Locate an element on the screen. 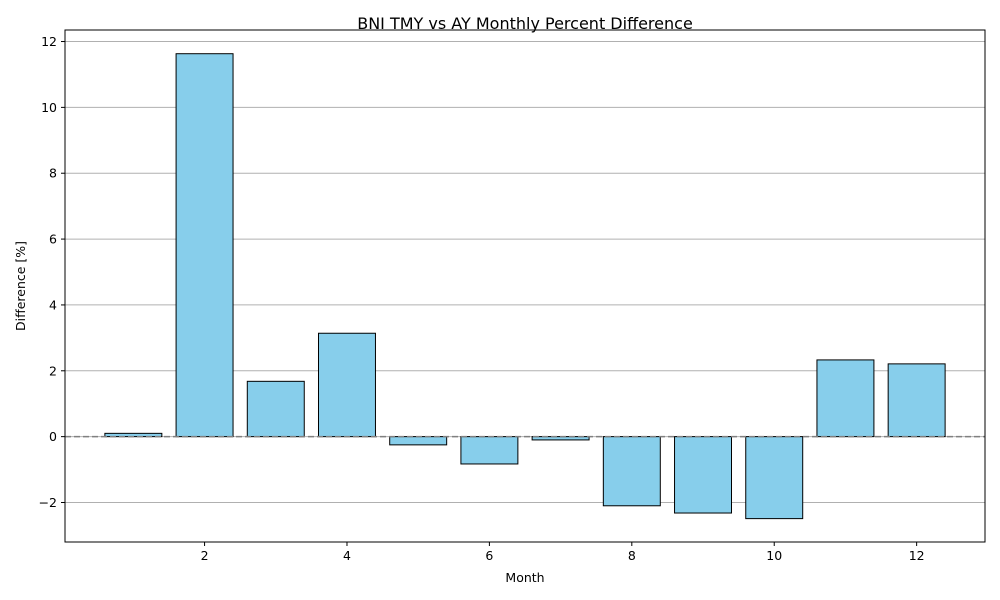 The width and height of the screenshot is (1000, 600). x-axis-ticks: 2 4 6 8 10 12 is located at coordinates (563, 552).